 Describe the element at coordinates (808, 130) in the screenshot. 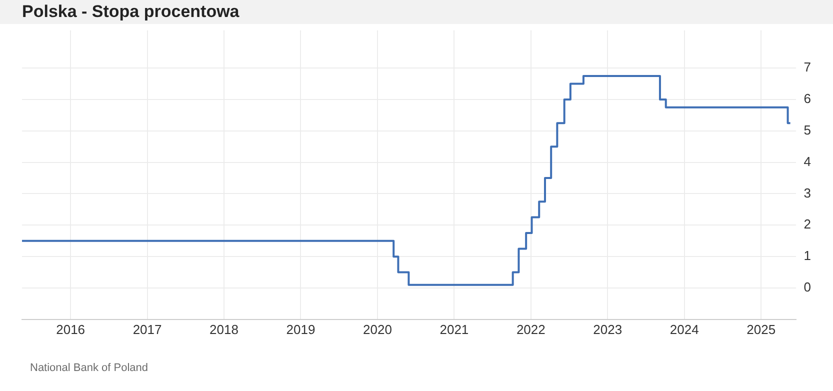

I see `y-tick-label: 5` at that location.